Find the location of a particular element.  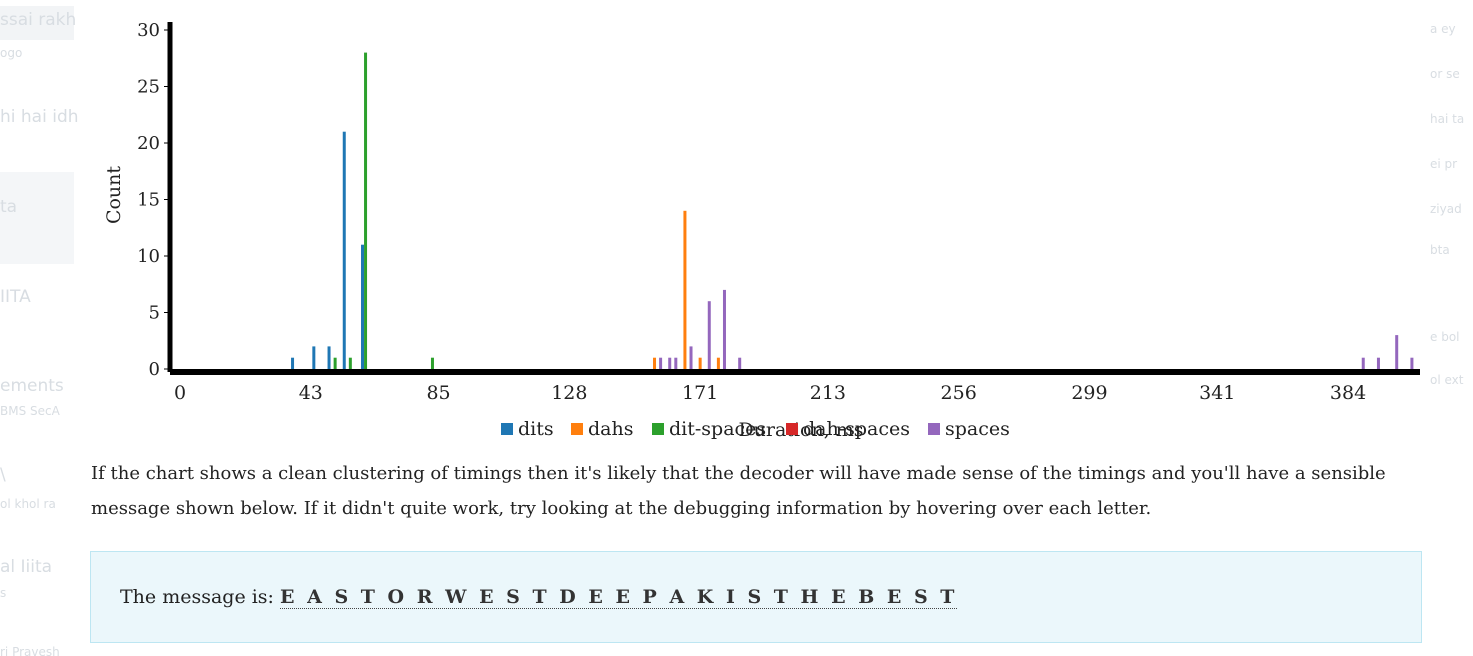

y-tick-label: 5 is located at coordinates (154, 313).